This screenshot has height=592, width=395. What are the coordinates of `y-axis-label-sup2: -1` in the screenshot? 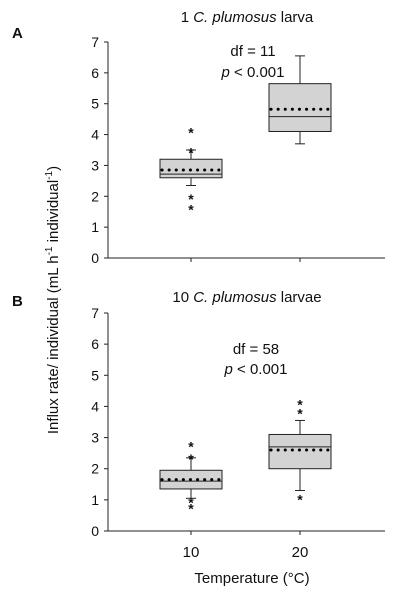 It's located at (49, 174).